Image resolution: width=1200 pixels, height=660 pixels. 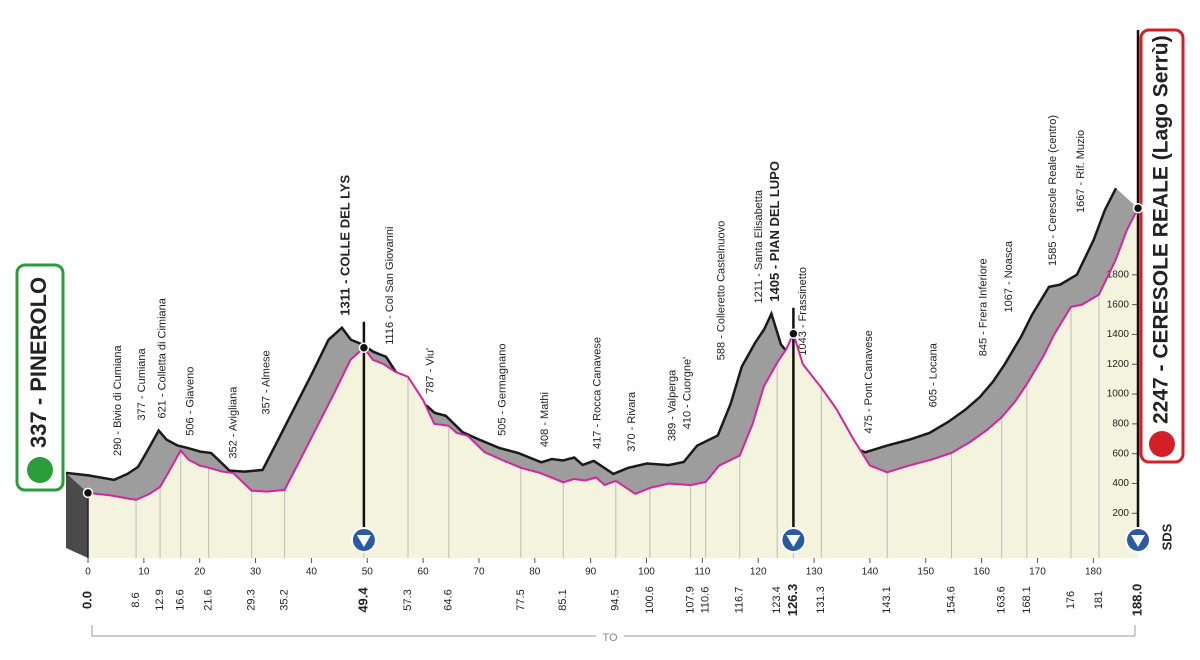 I want to click on finish-label: 2247 - CERESOLE REALE (Lago Serrù), so click(x=1161, y=229).